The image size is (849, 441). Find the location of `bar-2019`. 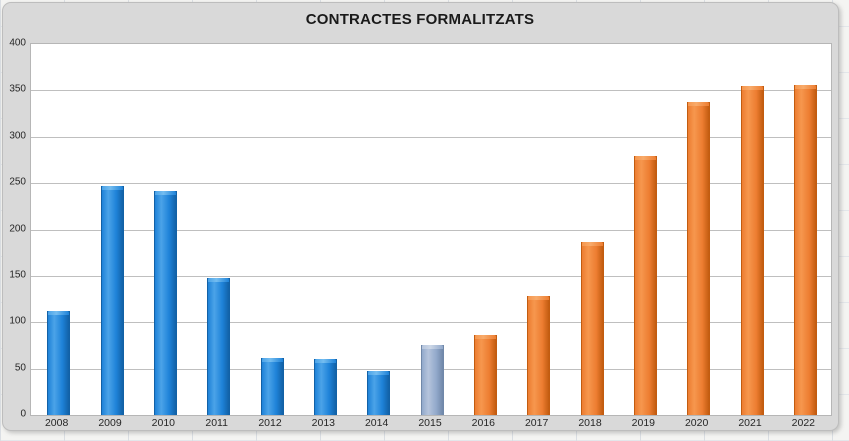

bar-2019 is located at coordinates (645, 285).